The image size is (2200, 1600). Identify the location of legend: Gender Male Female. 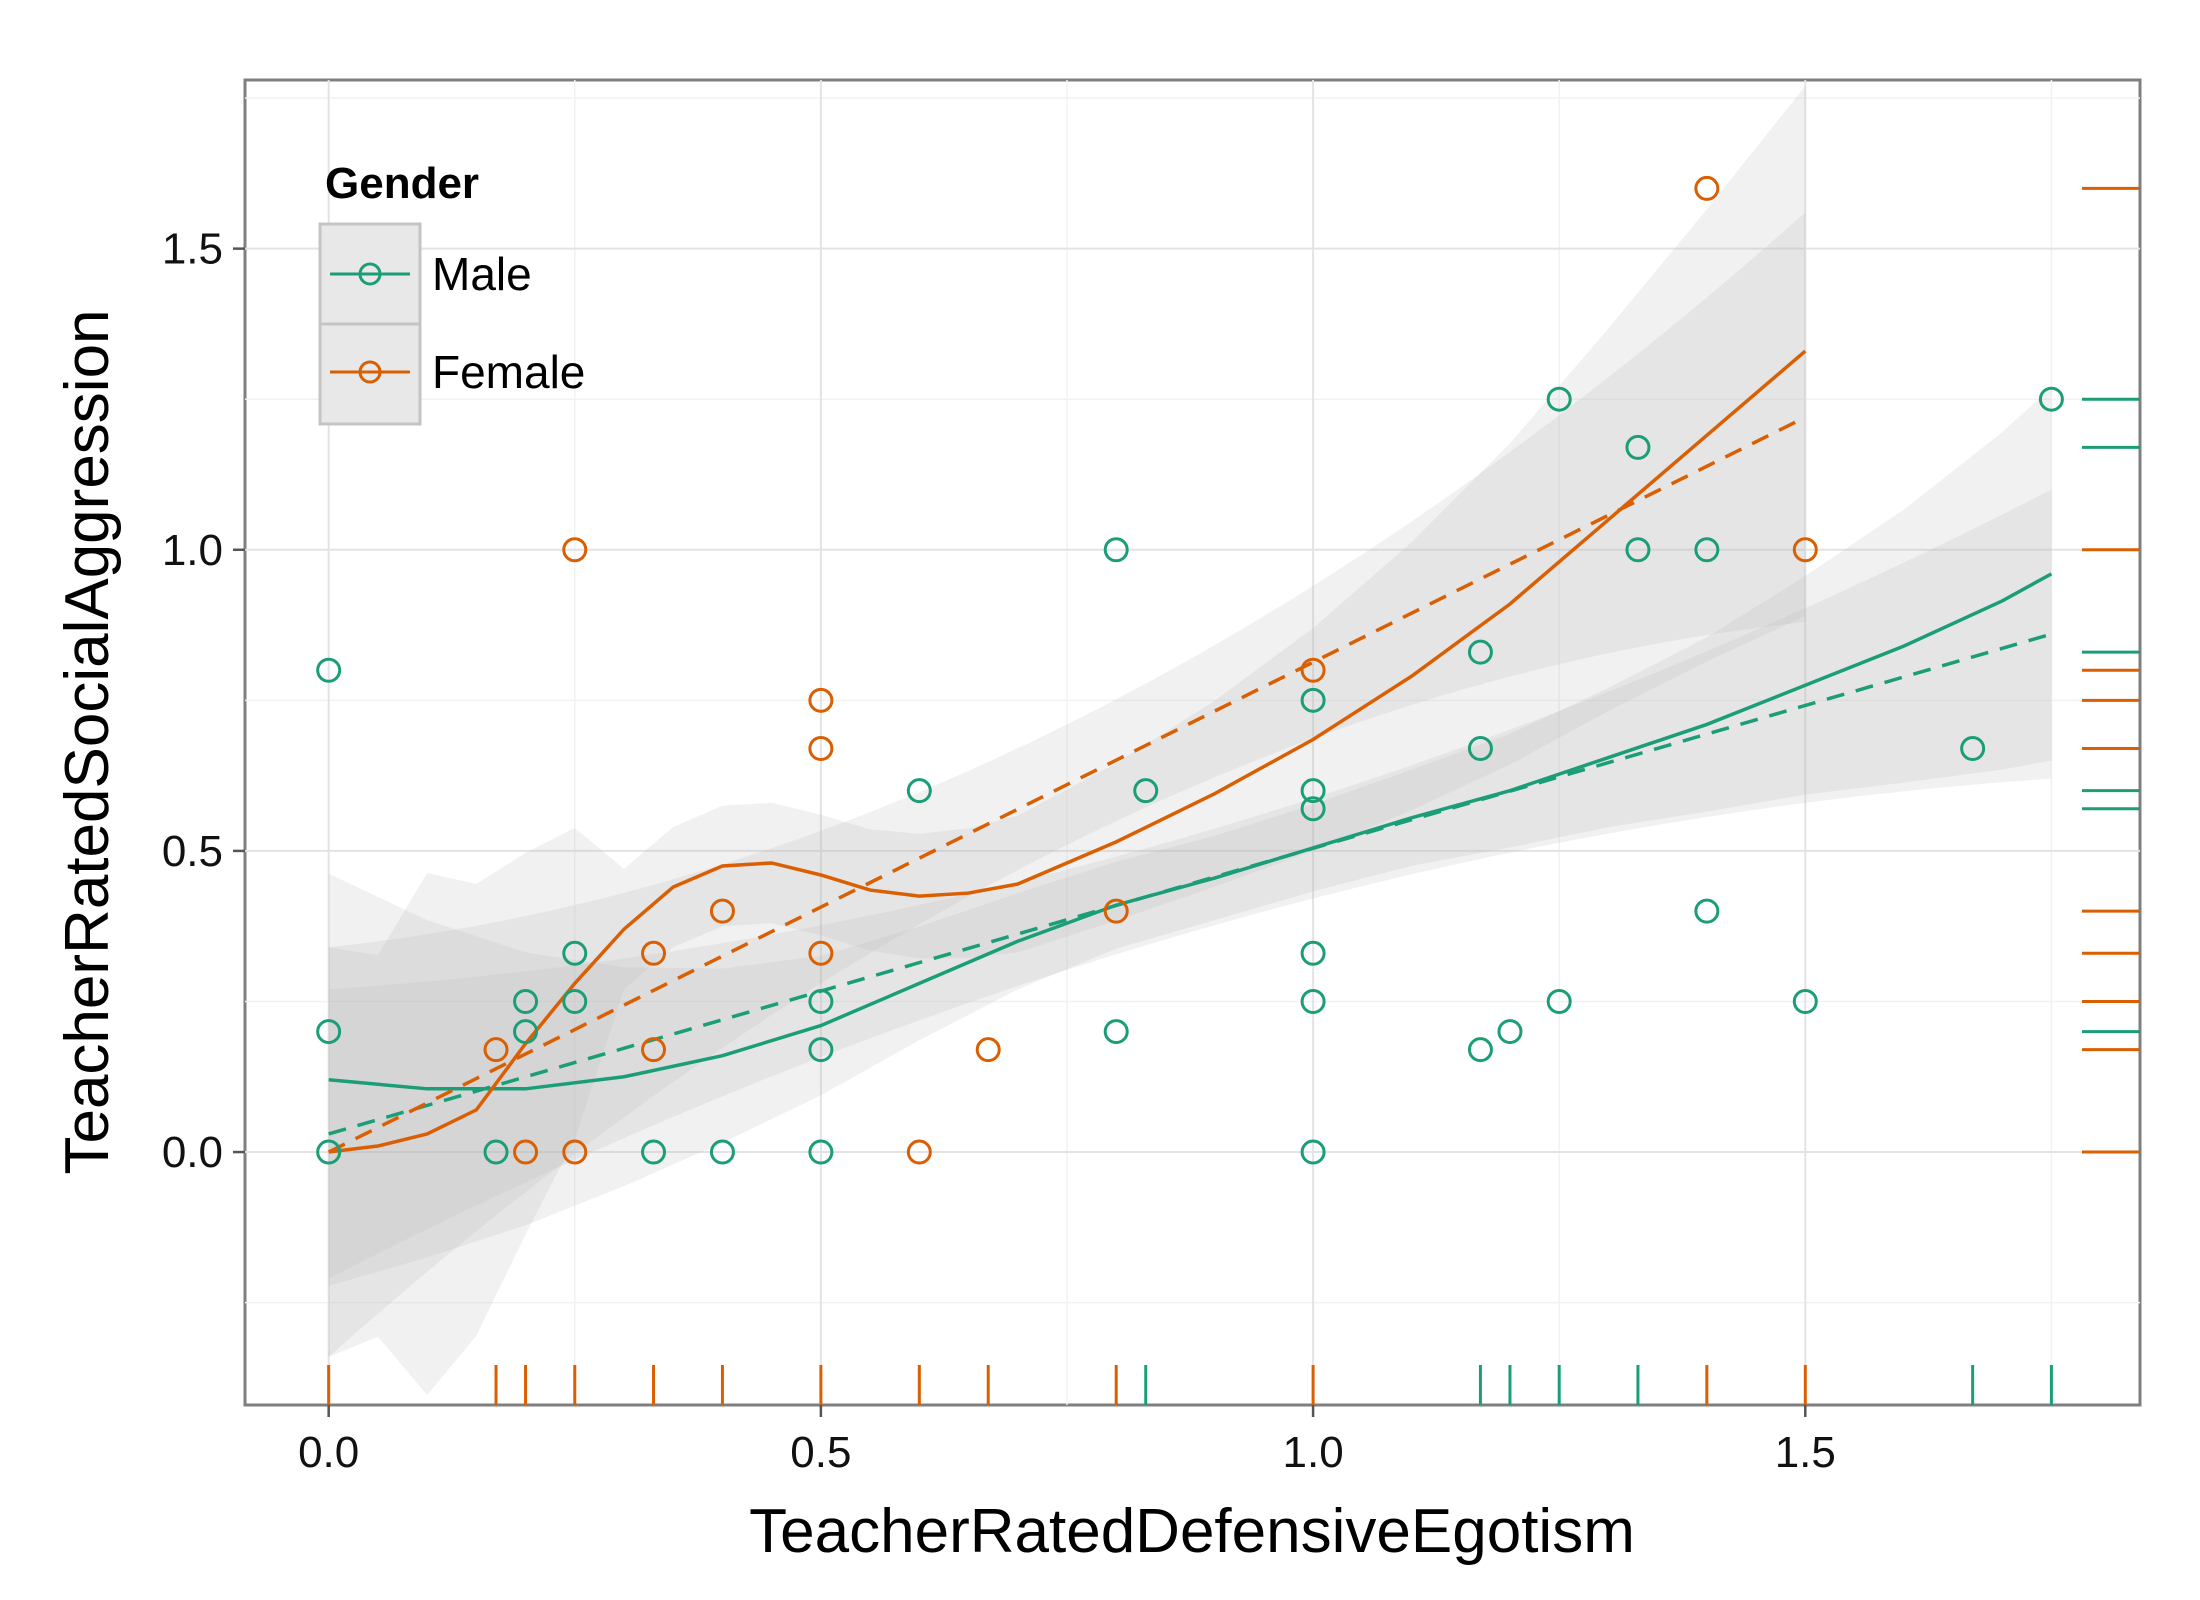
(451, 292).